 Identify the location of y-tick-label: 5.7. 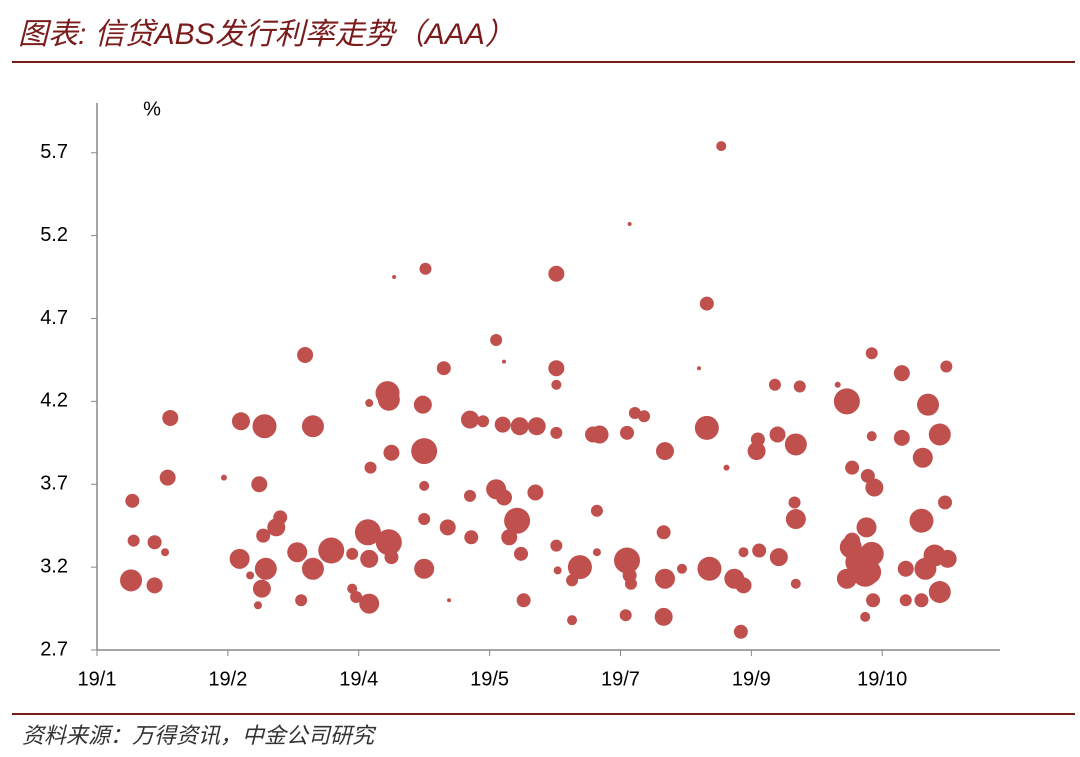
(54, 152).